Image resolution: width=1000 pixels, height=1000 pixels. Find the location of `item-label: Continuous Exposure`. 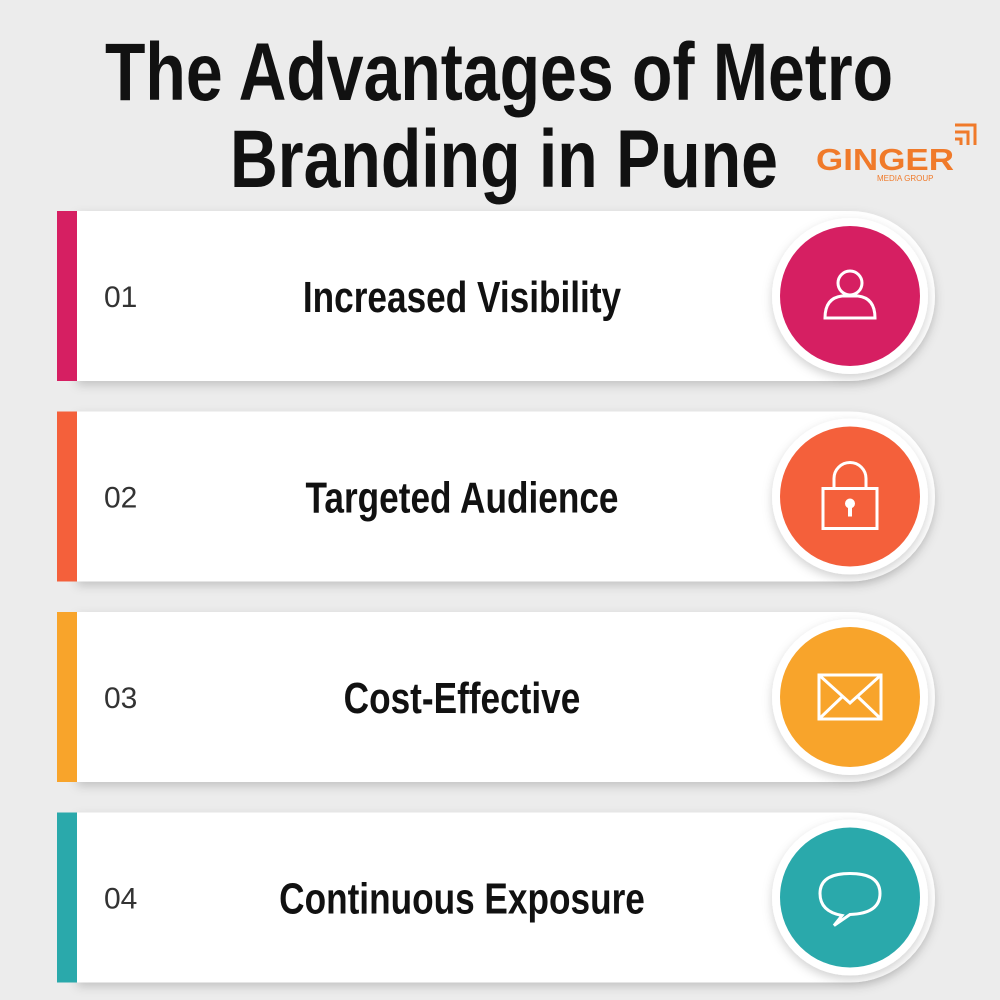

item-label: Continuous Exposure is located at coordinates (462, 899).